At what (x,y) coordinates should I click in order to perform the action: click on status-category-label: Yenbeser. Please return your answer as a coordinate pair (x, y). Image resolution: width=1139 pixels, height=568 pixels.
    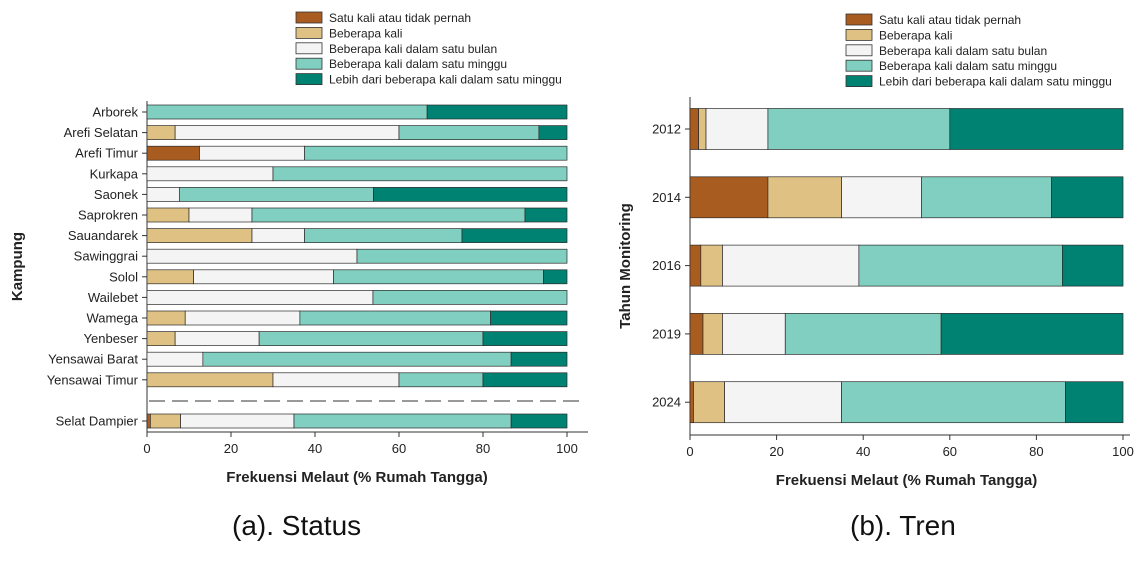
    Looking at the image, I should click on (111, 338).